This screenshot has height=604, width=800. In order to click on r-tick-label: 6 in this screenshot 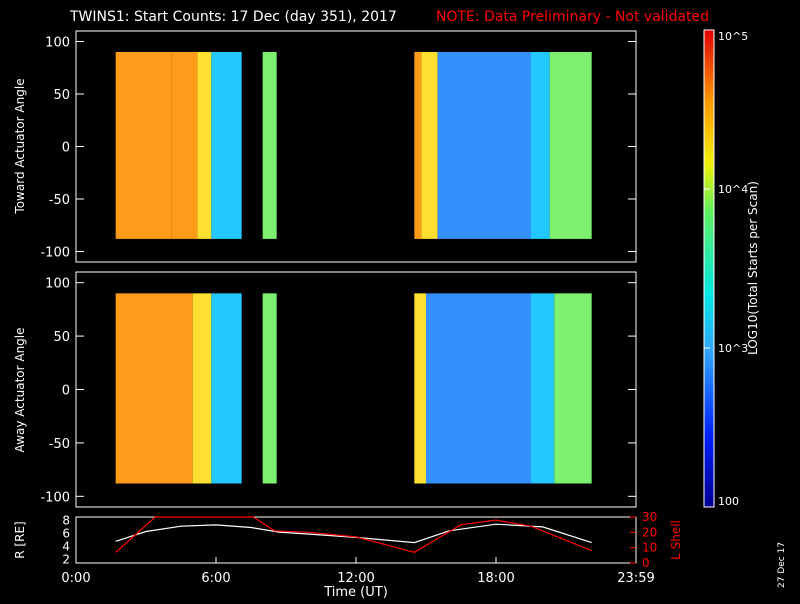, I will do `click(66, 533)`.